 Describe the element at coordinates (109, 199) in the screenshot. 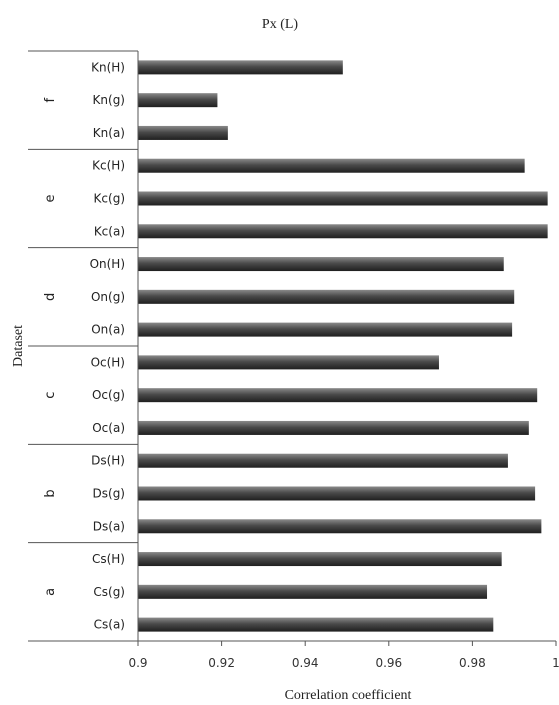

I see `category-label: Kc(g)` at that location.